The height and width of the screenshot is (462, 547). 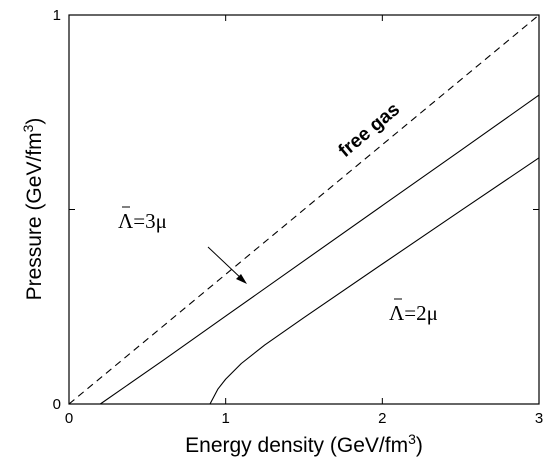 What do you see at coordinates (57, 404) in the screenshot?
I see `y-tick-label-0: 0` at bounding box center [57, 404].